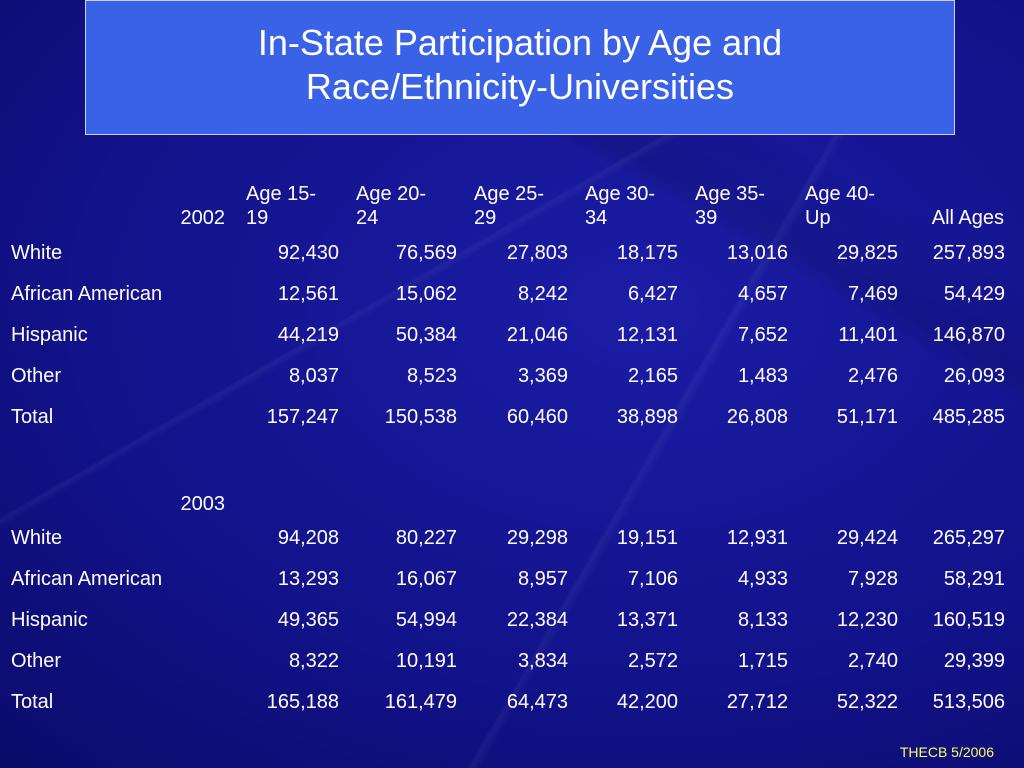  Describe the element at coordinates (426, 335) in the screenshot. I see `table-cell: 50,384` at that location.